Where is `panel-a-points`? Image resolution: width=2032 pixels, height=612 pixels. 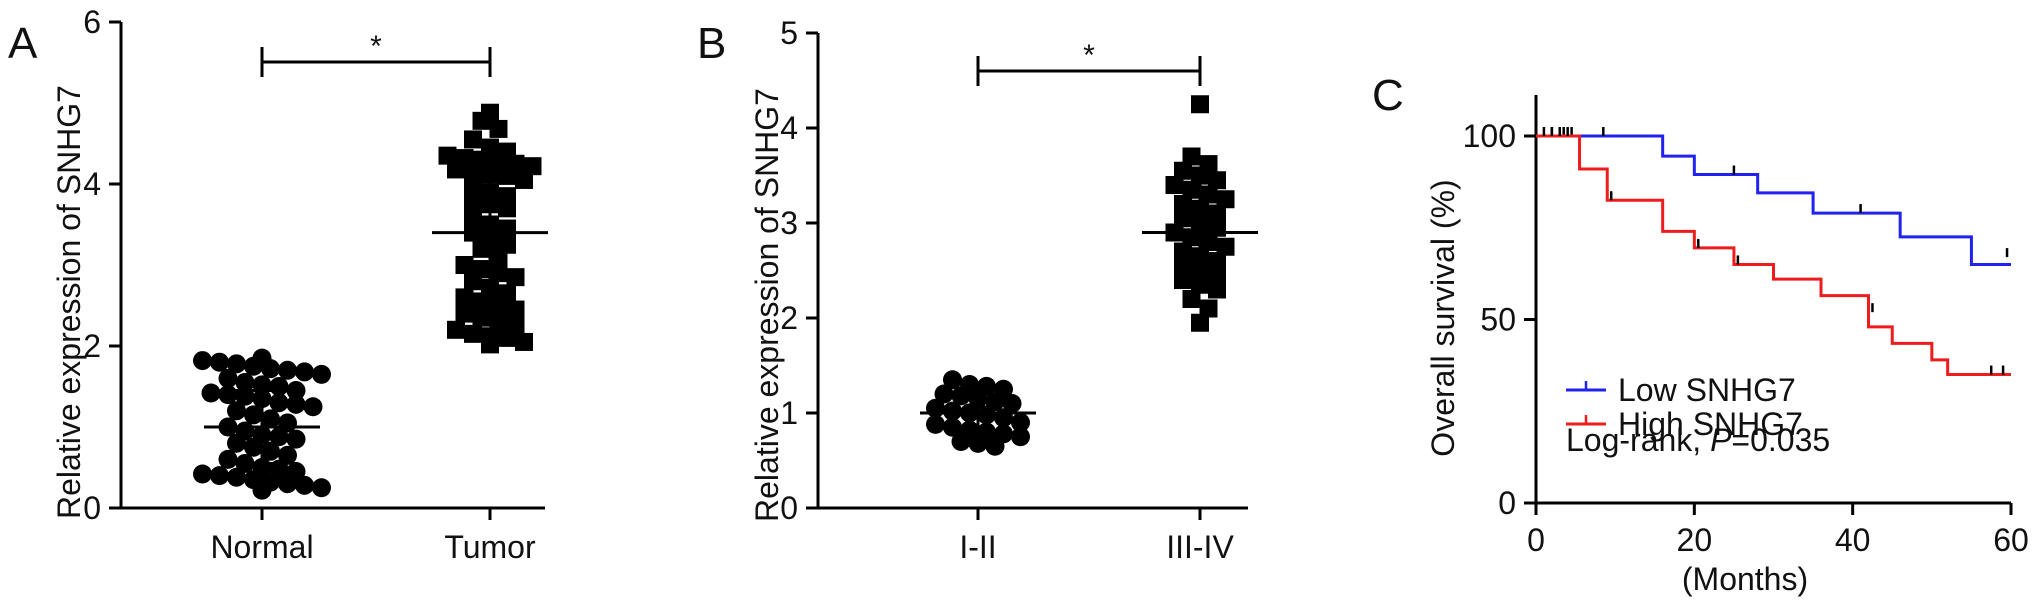
panel-a-points is located at coordinates (370, 301).